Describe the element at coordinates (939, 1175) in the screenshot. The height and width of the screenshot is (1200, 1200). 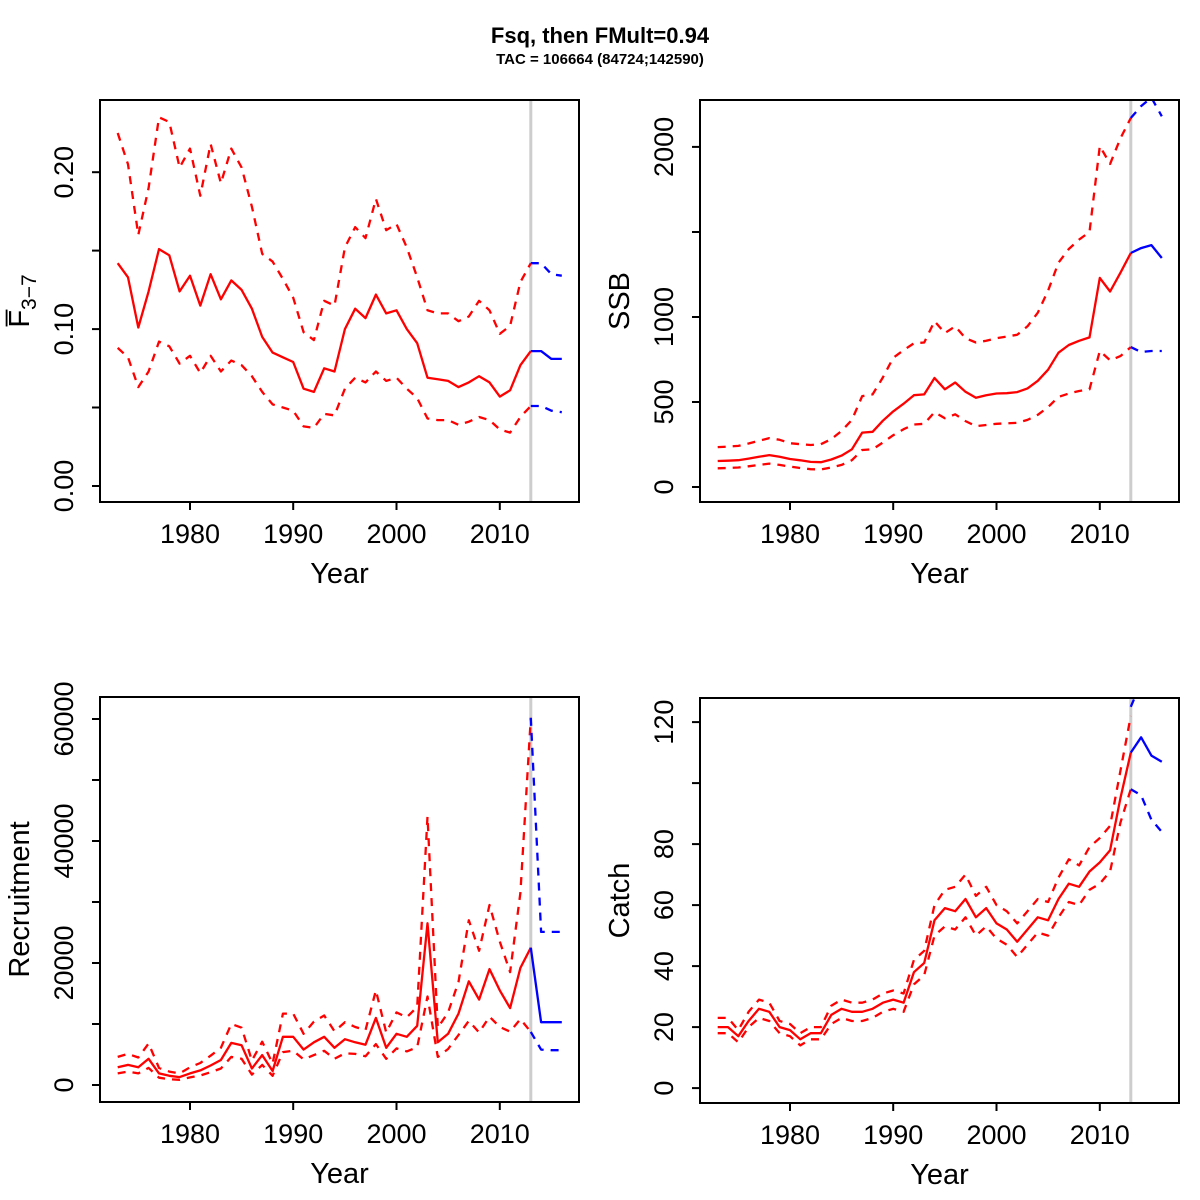
I see `catch-x-axis-label: Year` at that location.